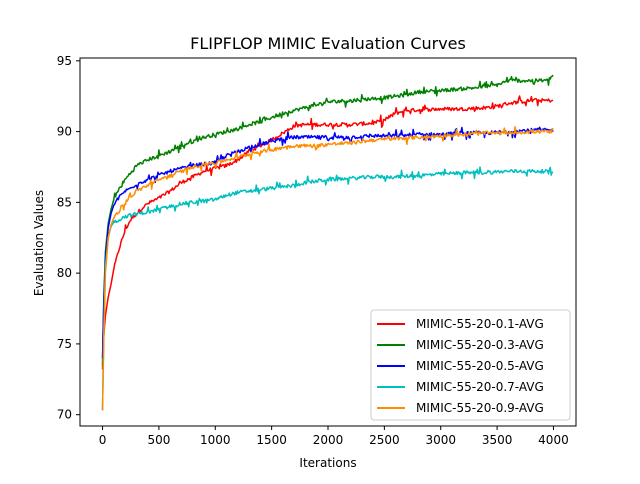  What do you see at coordinates (64, 344) in the screenshot?
I see `y-tick-label: 75` at bounding box center [64, 344].